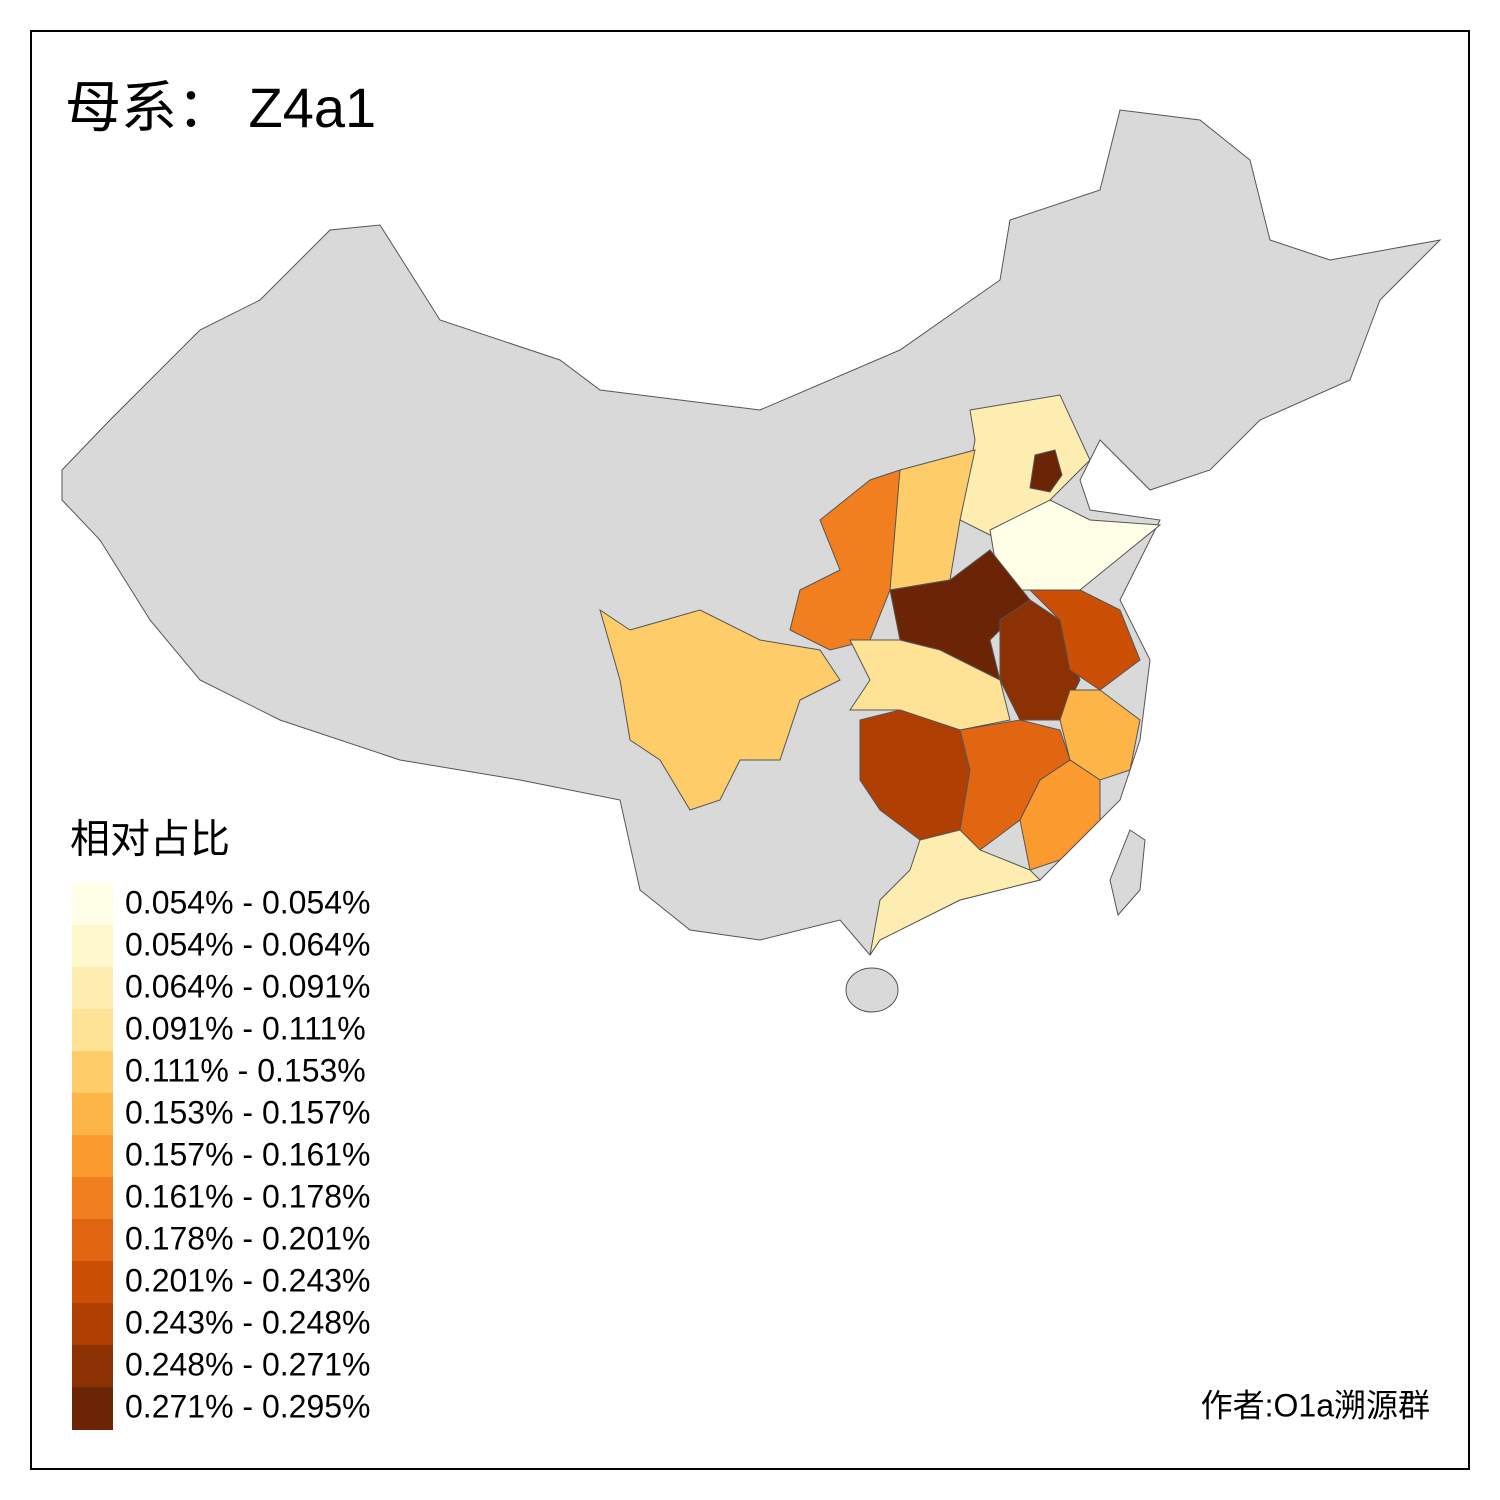 This screenshot has width=1500, height=1500. I want to click on title: 母系： Z4a1, so click(220, 107).